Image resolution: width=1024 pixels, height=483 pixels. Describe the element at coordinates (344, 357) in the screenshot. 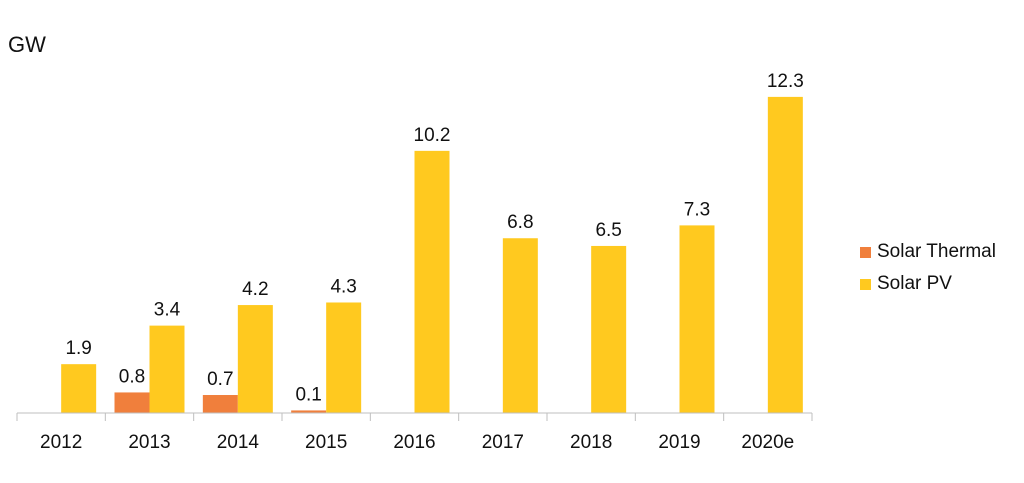

I see `bar-solar-pv-2015` at that location.